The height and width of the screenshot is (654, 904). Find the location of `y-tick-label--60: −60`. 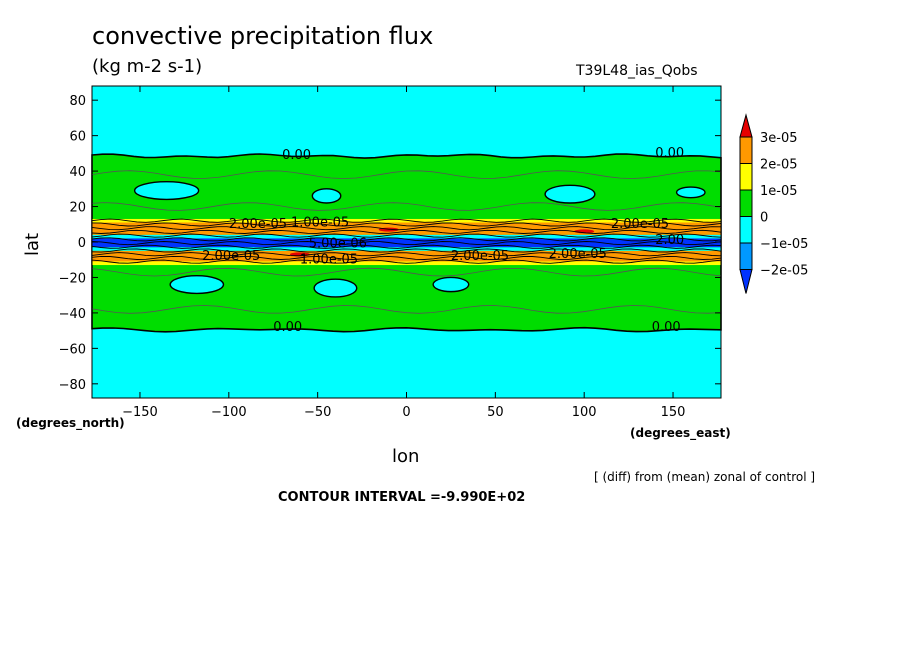

y-tick-label--60: −60 is located at coordinates (72, 349).